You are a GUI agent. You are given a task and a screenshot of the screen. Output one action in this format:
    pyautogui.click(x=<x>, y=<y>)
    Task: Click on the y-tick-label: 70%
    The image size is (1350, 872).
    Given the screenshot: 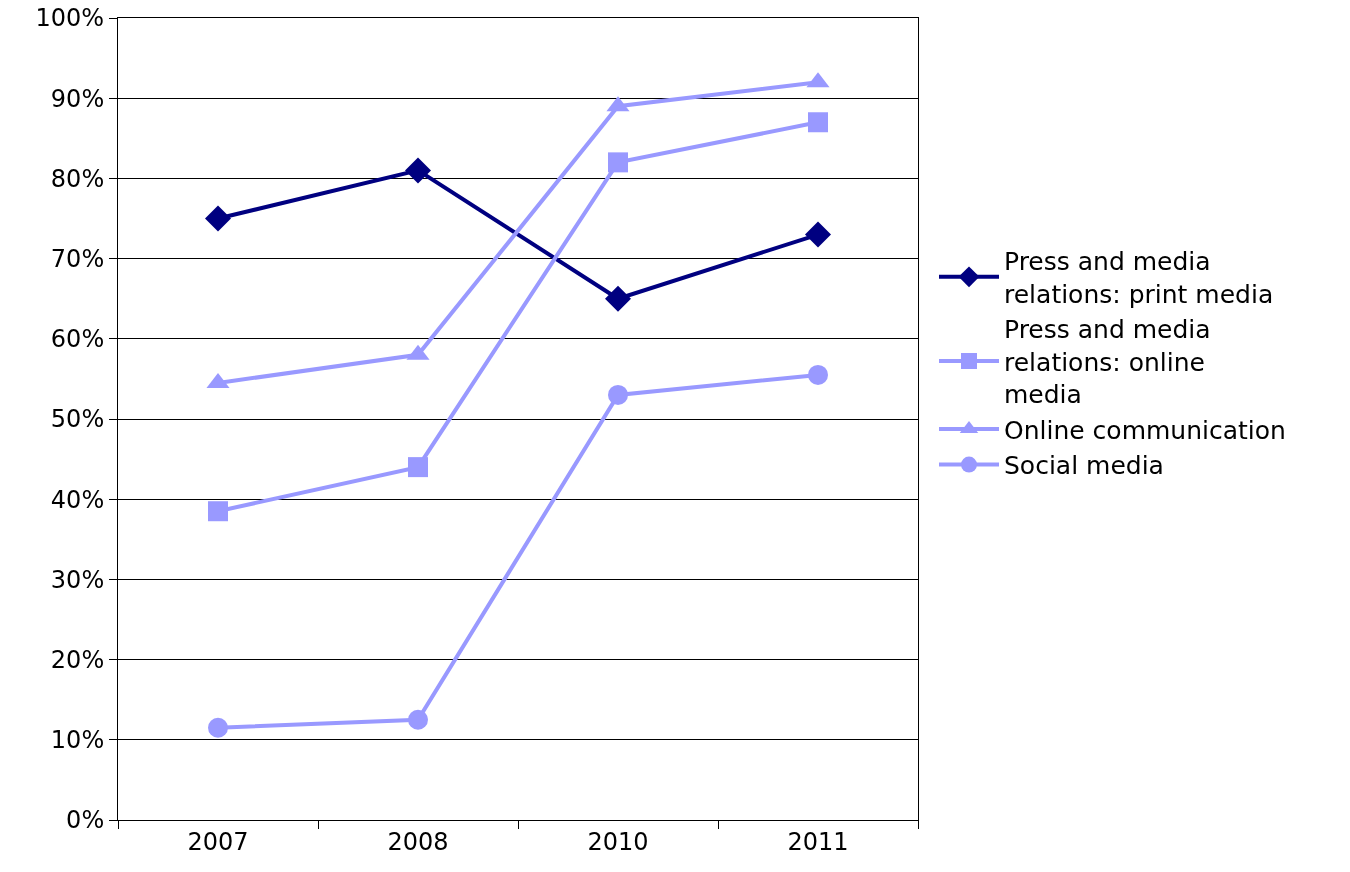 What is the action you would take?
    pyautogui.click(x=77, y=259)
    